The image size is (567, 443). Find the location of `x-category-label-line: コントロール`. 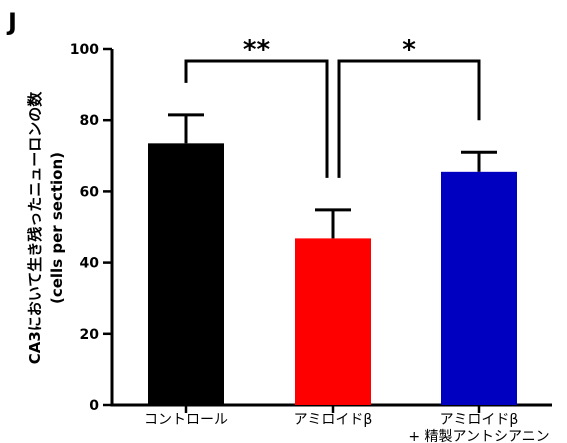

x-category-label-line: コントロール is located at coordinates (186, 420).